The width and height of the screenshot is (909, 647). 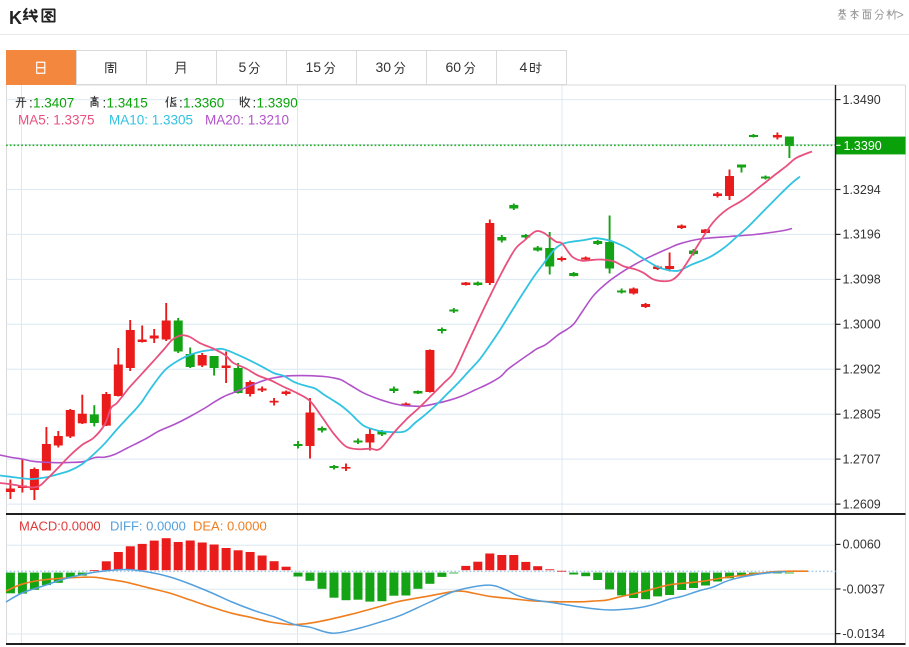 What do you see at coordinates (56, 120) in the screenshot?
I see `svg-text: MA5: 1.3375` at bounding box center [56, 120].